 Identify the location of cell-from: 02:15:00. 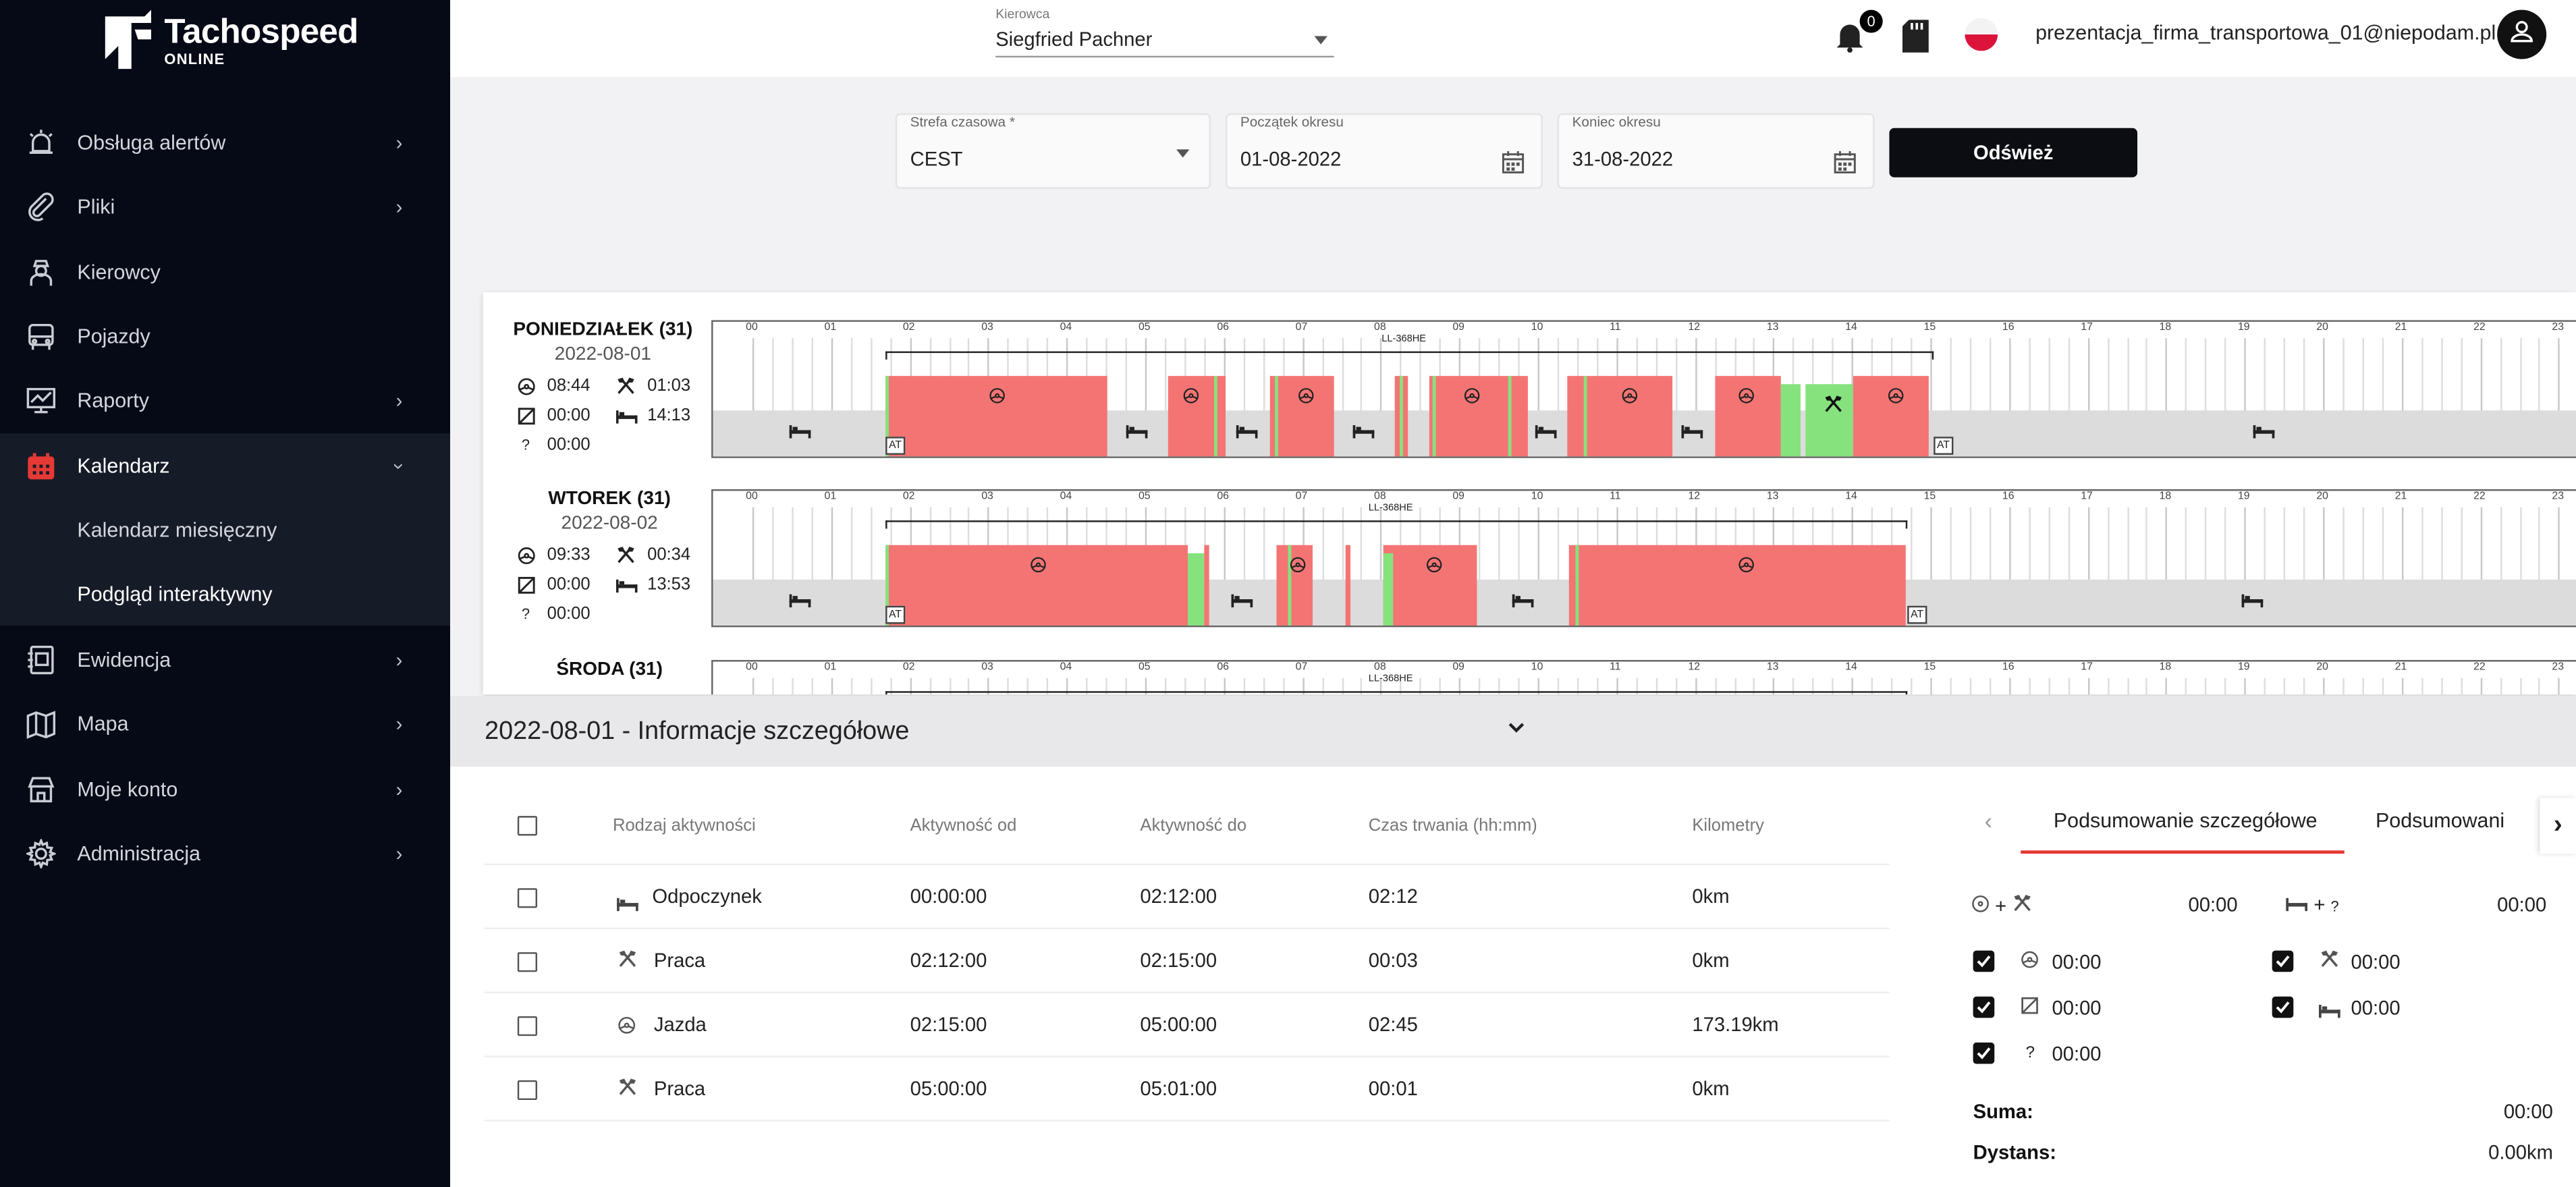
(948, 1025).